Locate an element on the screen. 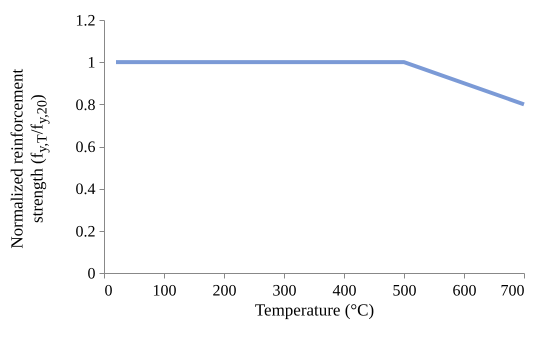 The width and height of the screenshot is (550, 344). y-tick-label: 0.4 is located at coordinates (86, 189).